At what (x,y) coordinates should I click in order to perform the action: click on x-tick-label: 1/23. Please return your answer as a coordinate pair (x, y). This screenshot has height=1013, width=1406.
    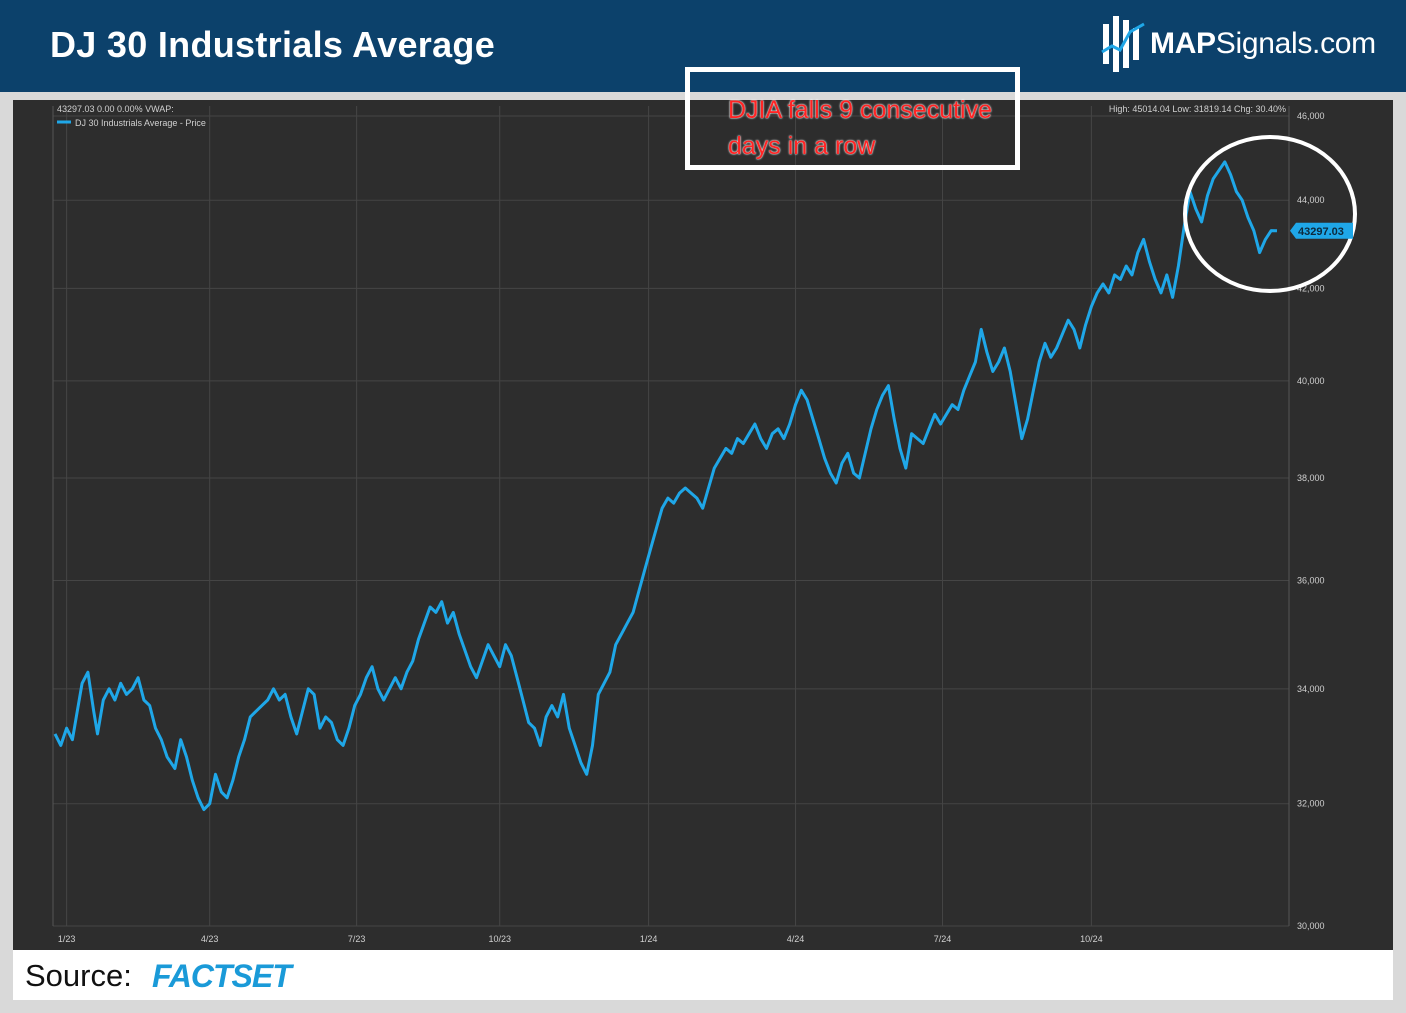
    Looking at the image, I should click on (67, 939).